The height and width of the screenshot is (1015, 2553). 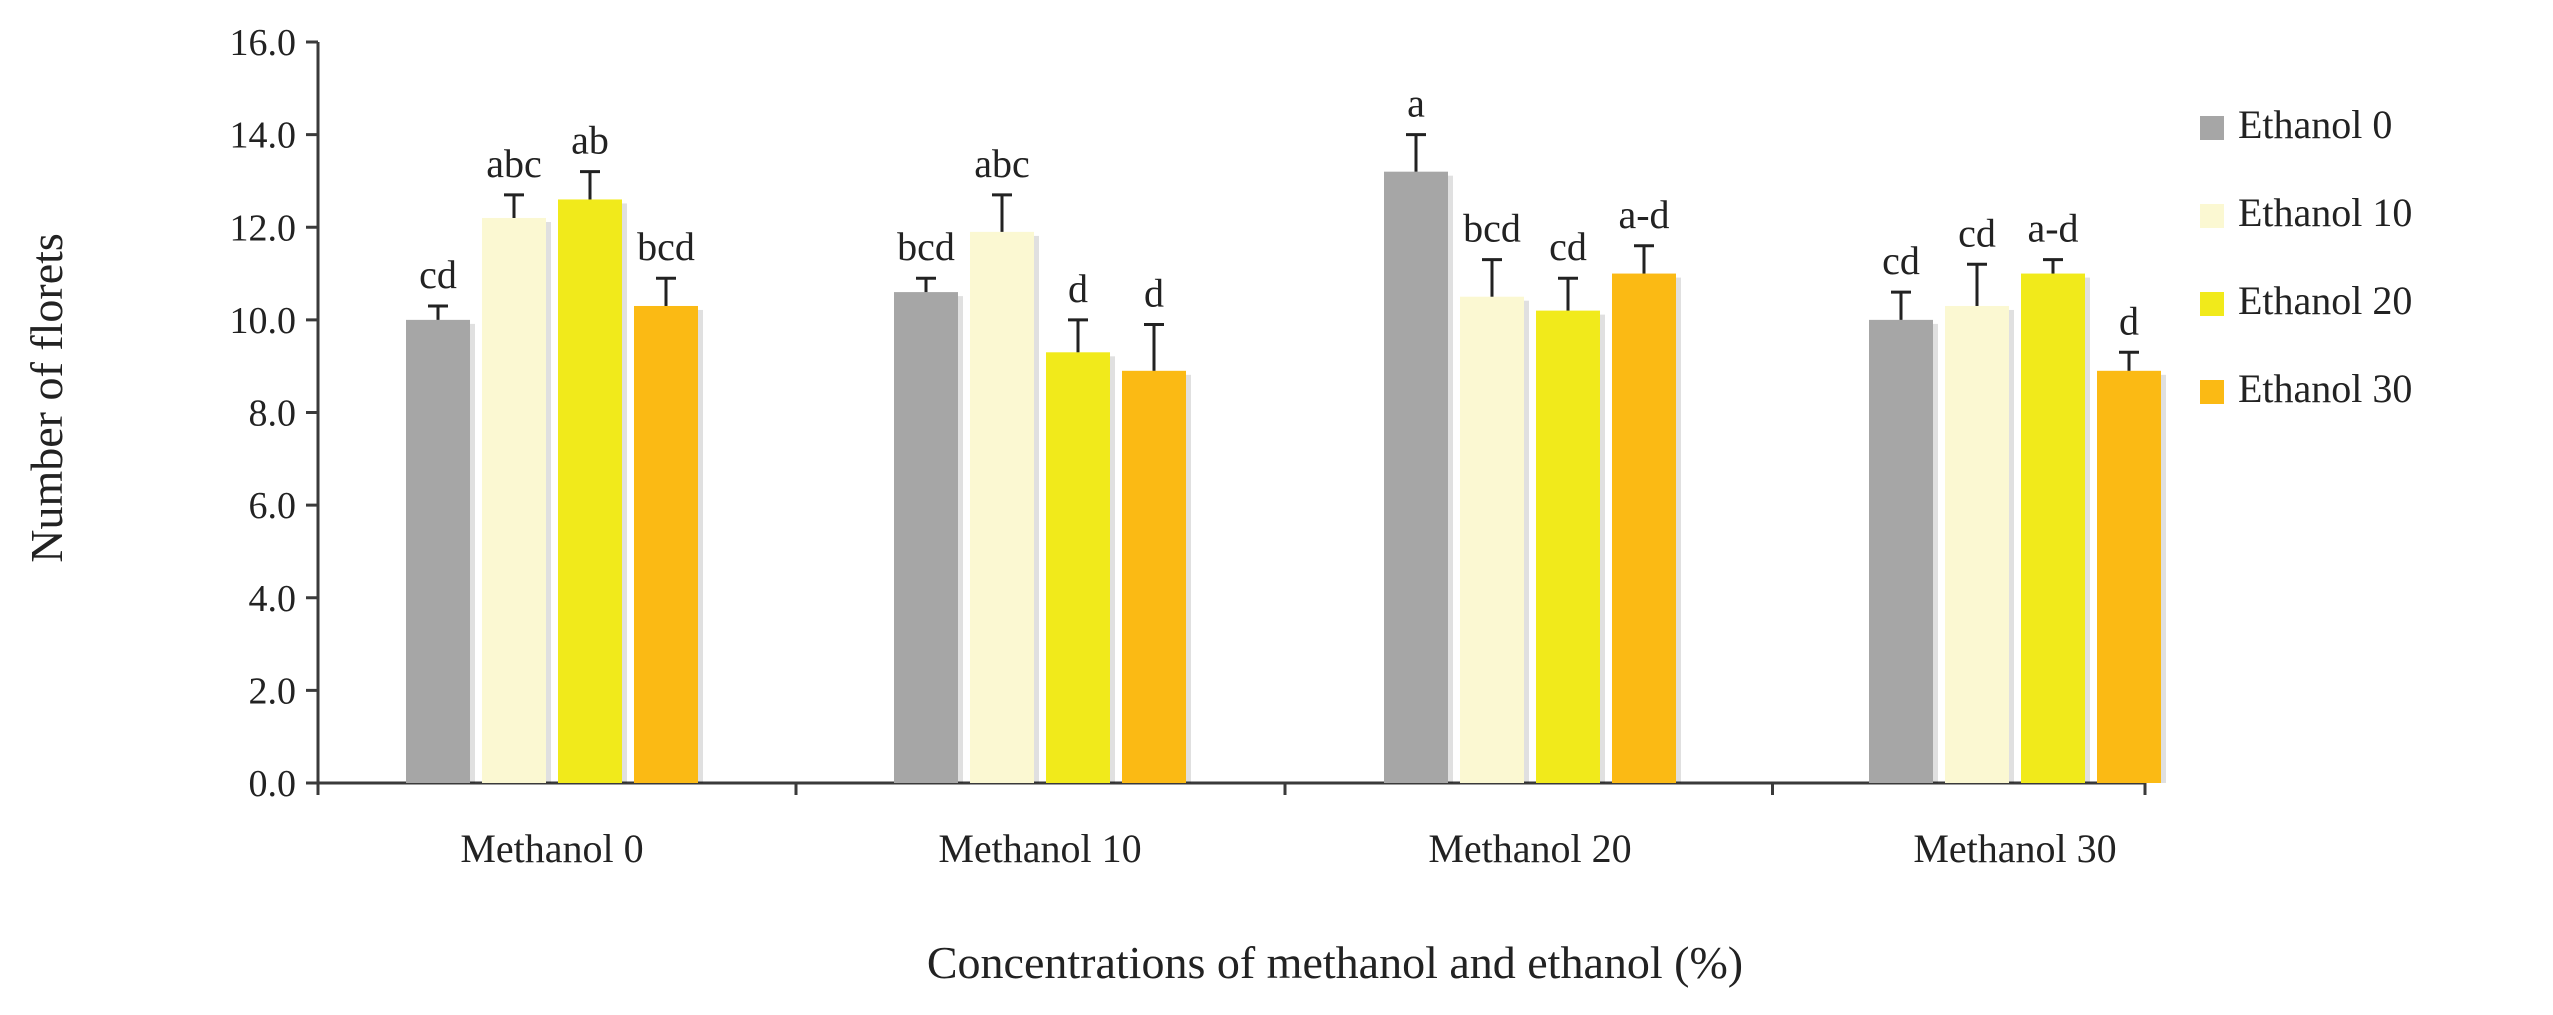 I want to click on y-tick-label: 8.0, so click(x=273, y=414).